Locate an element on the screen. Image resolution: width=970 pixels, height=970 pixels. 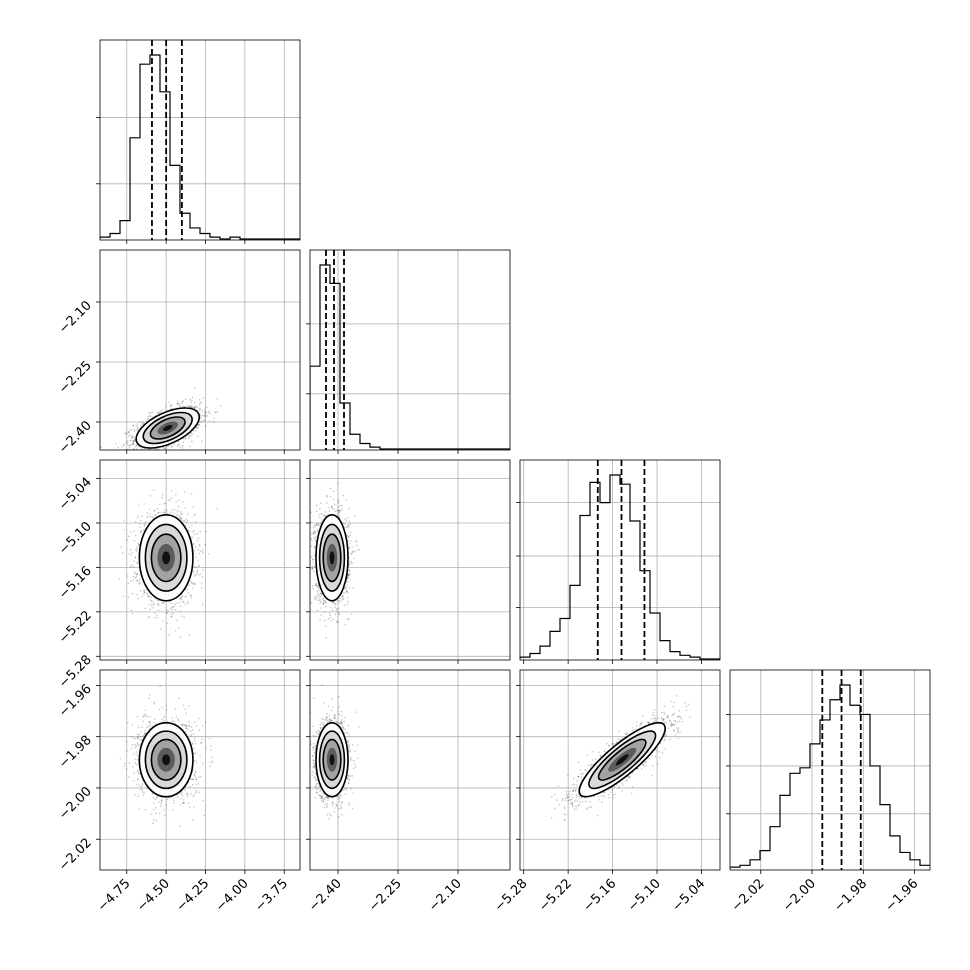
density-panel: −5.28−5.22−5.16−5.10−5.04 is located at coordinates (178, 575).